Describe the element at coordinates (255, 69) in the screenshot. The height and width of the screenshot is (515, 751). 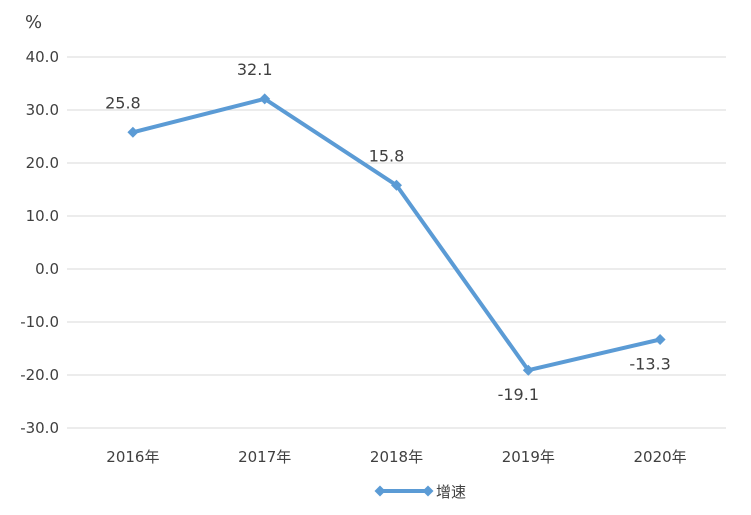
I see `data-label: 32.1` at that location.